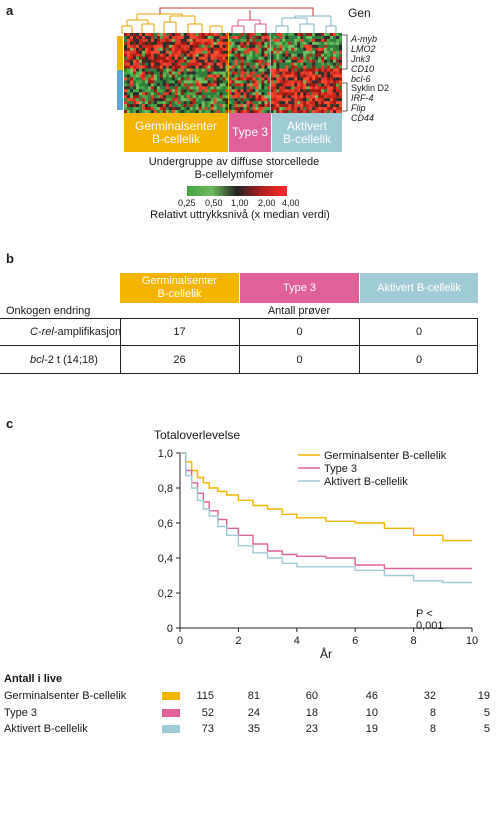  What do you see at coordinates (371, 729) in the screenshot?
I see `risk-value: 19` at bounding box center [371, 729].